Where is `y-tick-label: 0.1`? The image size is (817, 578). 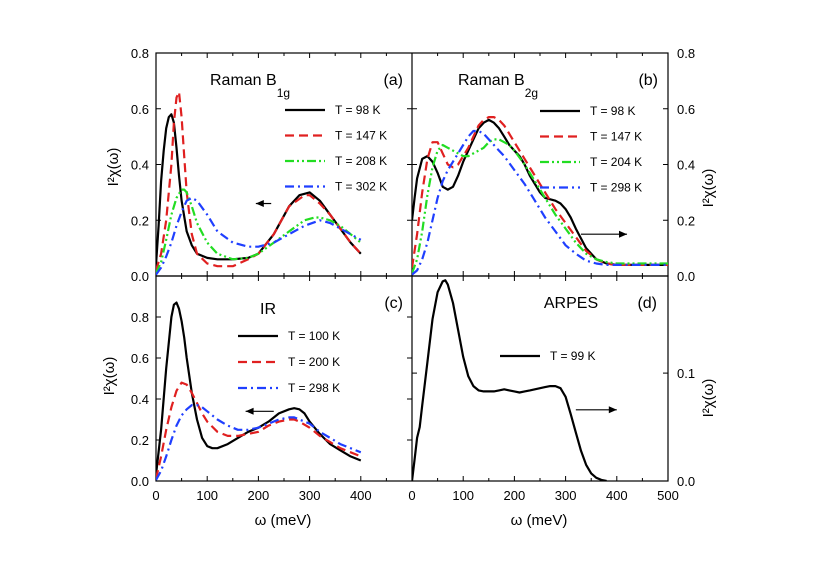
y-tick-label: 0.1 is located at coordinates (686, 373).